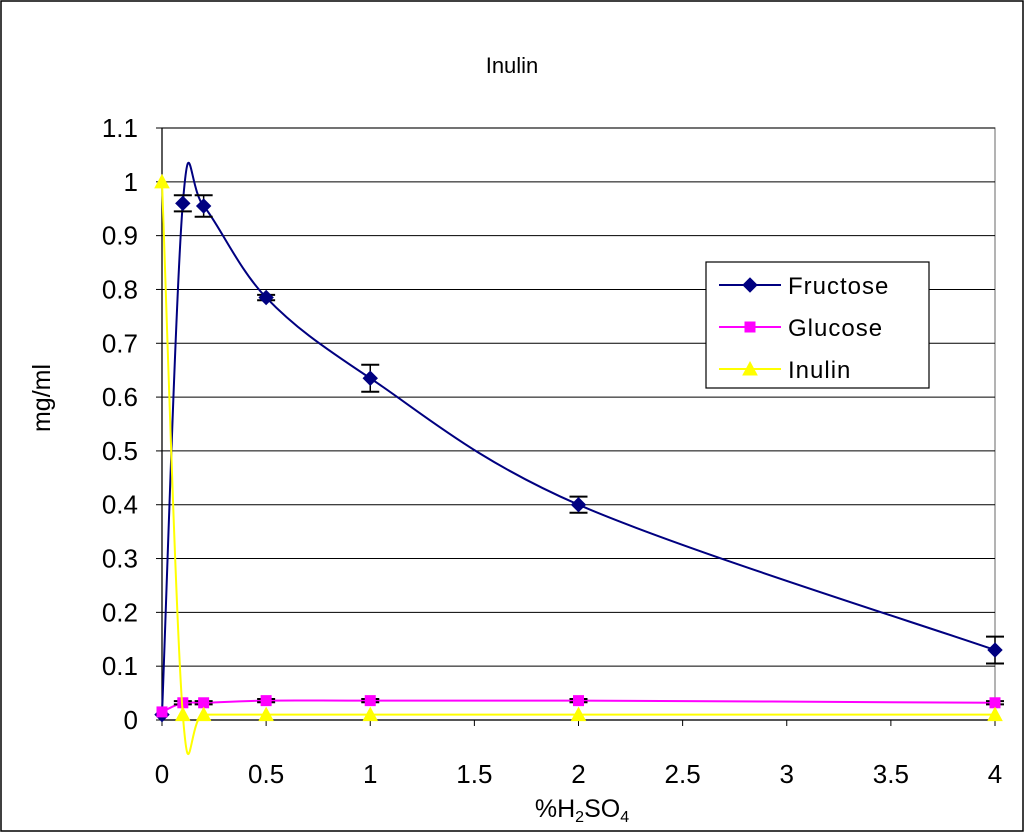  What do you see at coordinates (120, 236) in the screenshot?
I see `y-tick-label: 0.9` at bounding box center [120, 236].